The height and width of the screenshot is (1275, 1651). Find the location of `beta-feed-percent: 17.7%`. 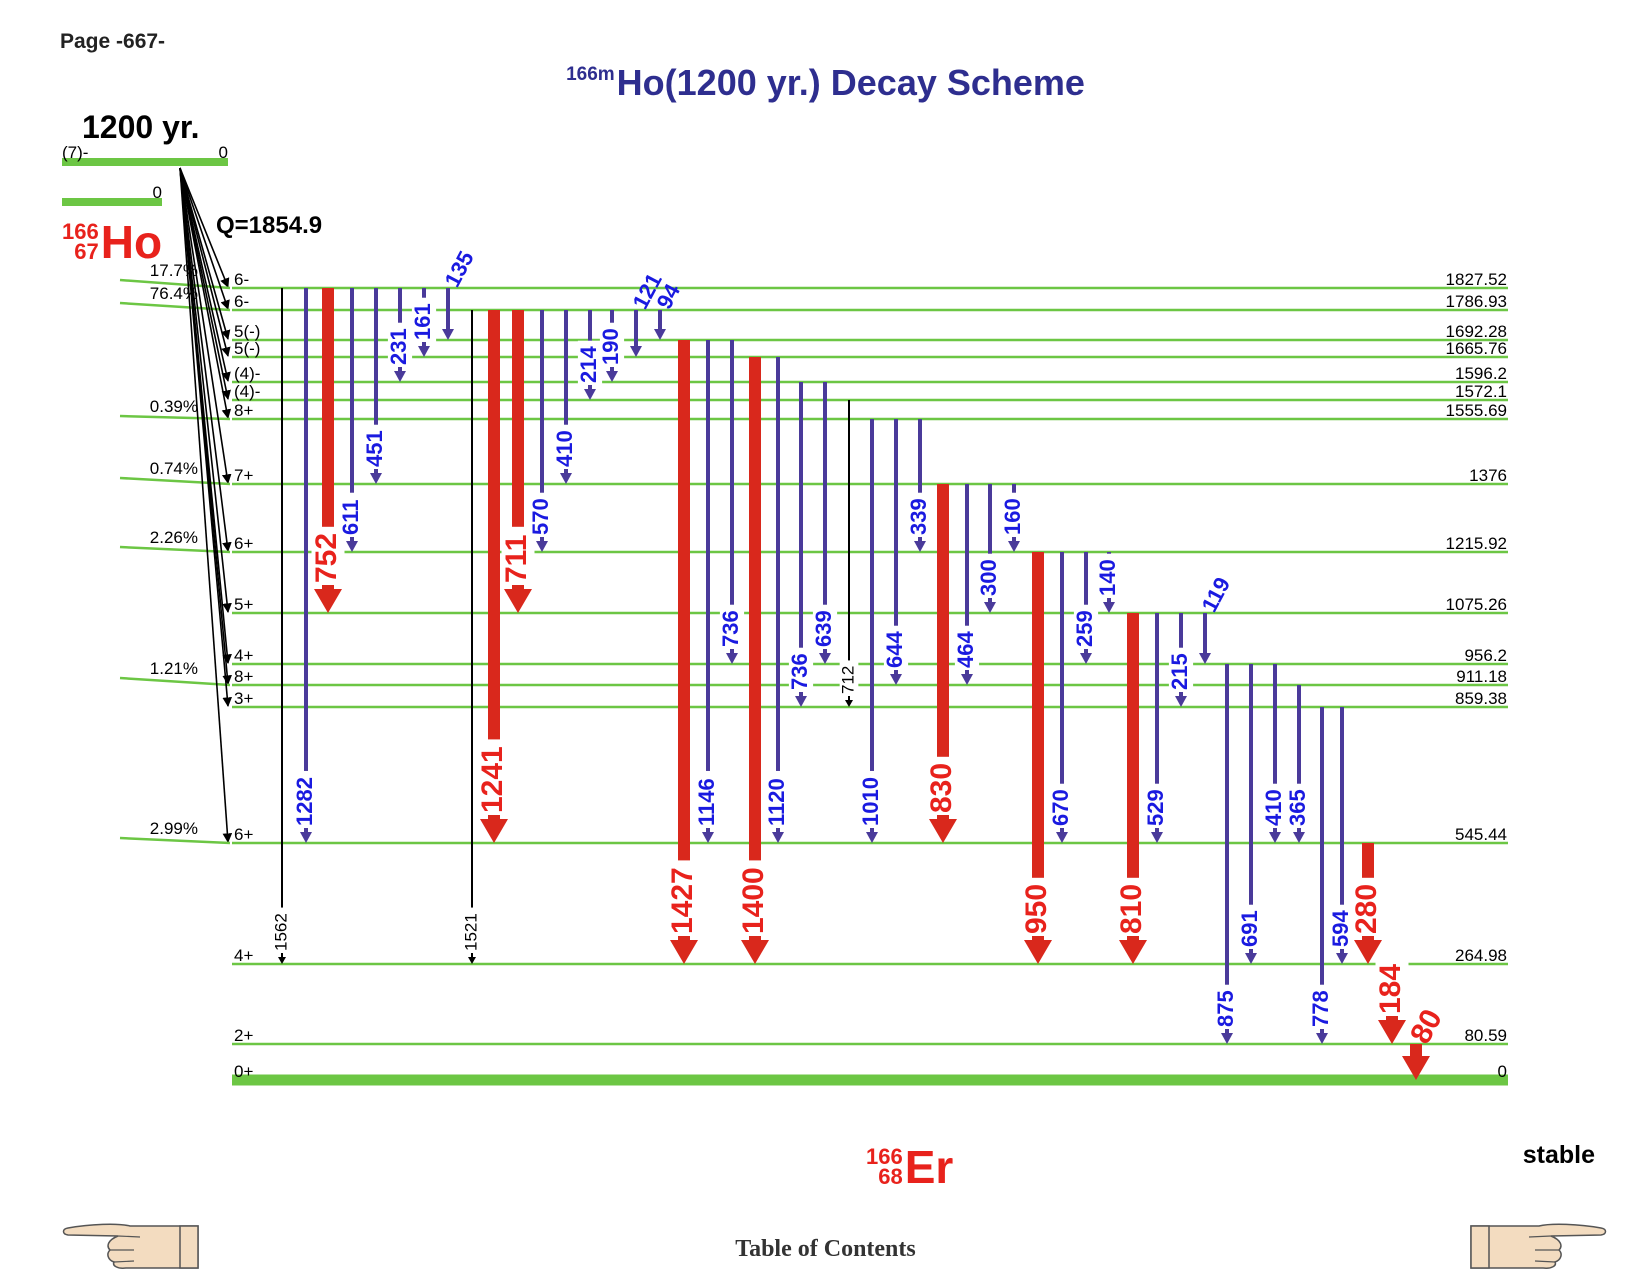

beta-feed-percent: 17.7% is located at coordinates (174, 270).